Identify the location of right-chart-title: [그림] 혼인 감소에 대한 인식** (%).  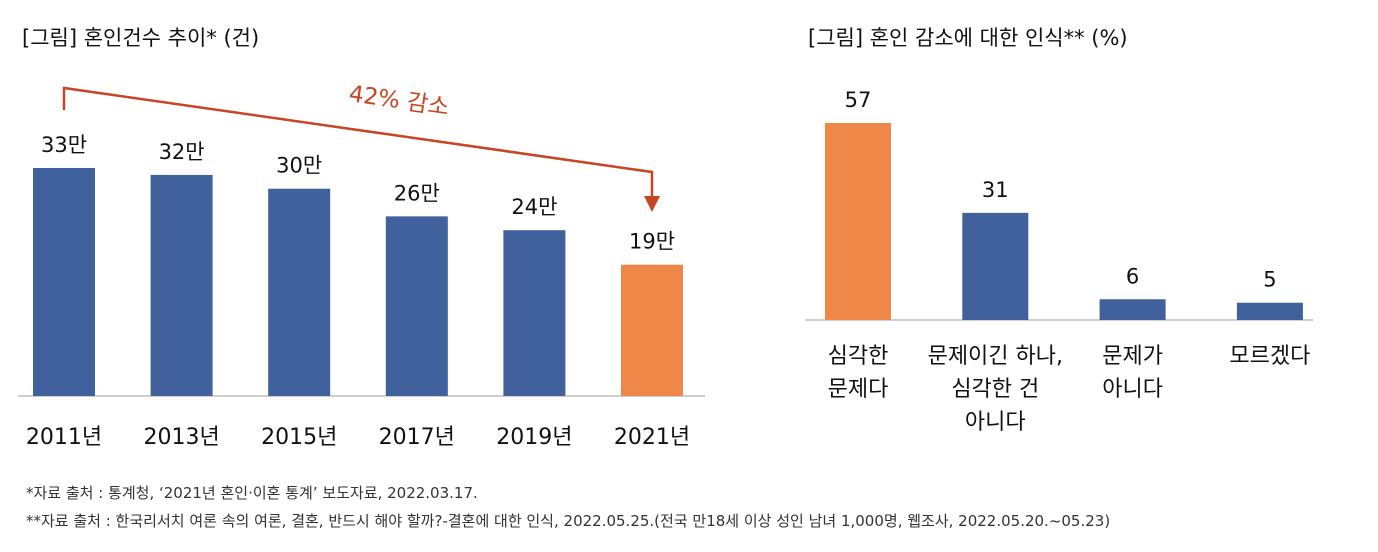
(968, 38).